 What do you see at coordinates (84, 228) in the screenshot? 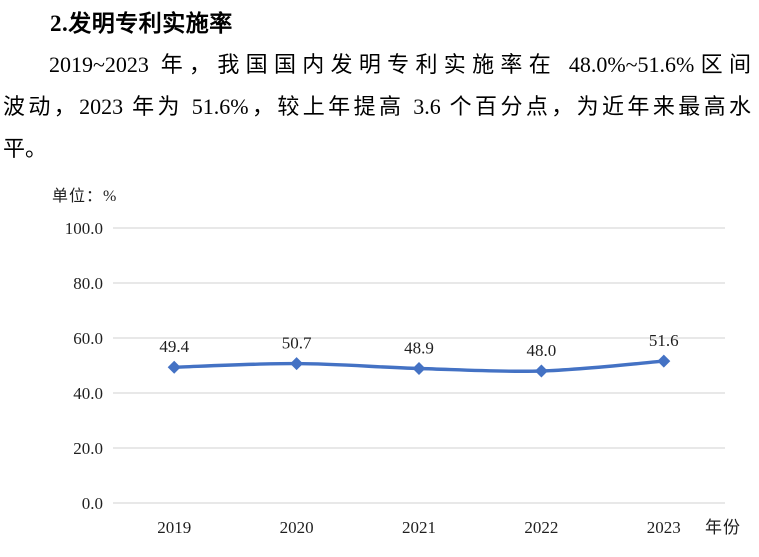
I see `y-tick-label: 100.0` at bounding box center [84, 228].